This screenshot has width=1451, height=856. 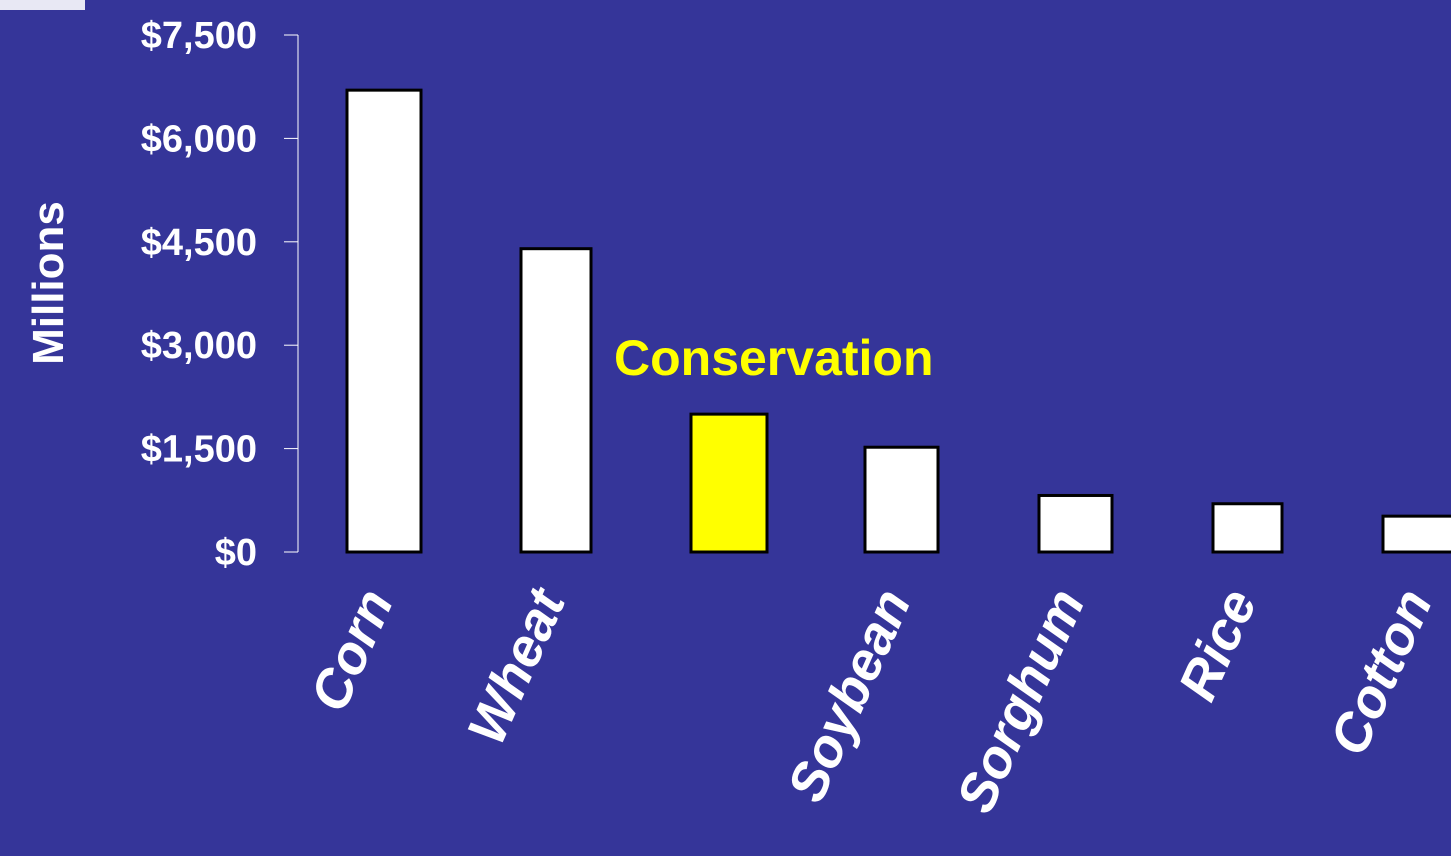 What do you see at coordinates (352, 649) in the screenshot?
I see `x-tick-label: Corn` at bounding box center [352, 649].